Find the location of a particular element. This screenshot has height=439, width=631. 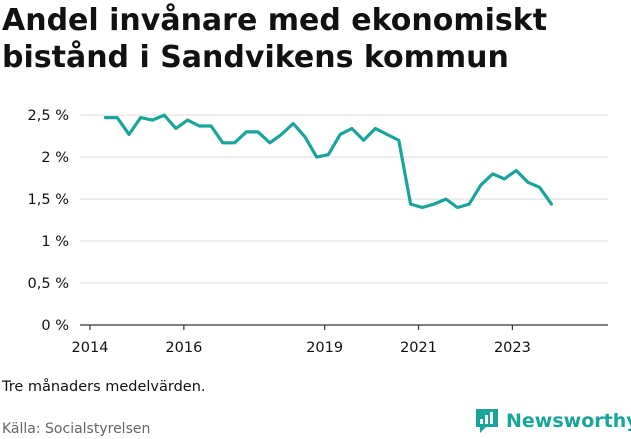

y-tick-label: 2,5 % is located at coordinates (48, 116).